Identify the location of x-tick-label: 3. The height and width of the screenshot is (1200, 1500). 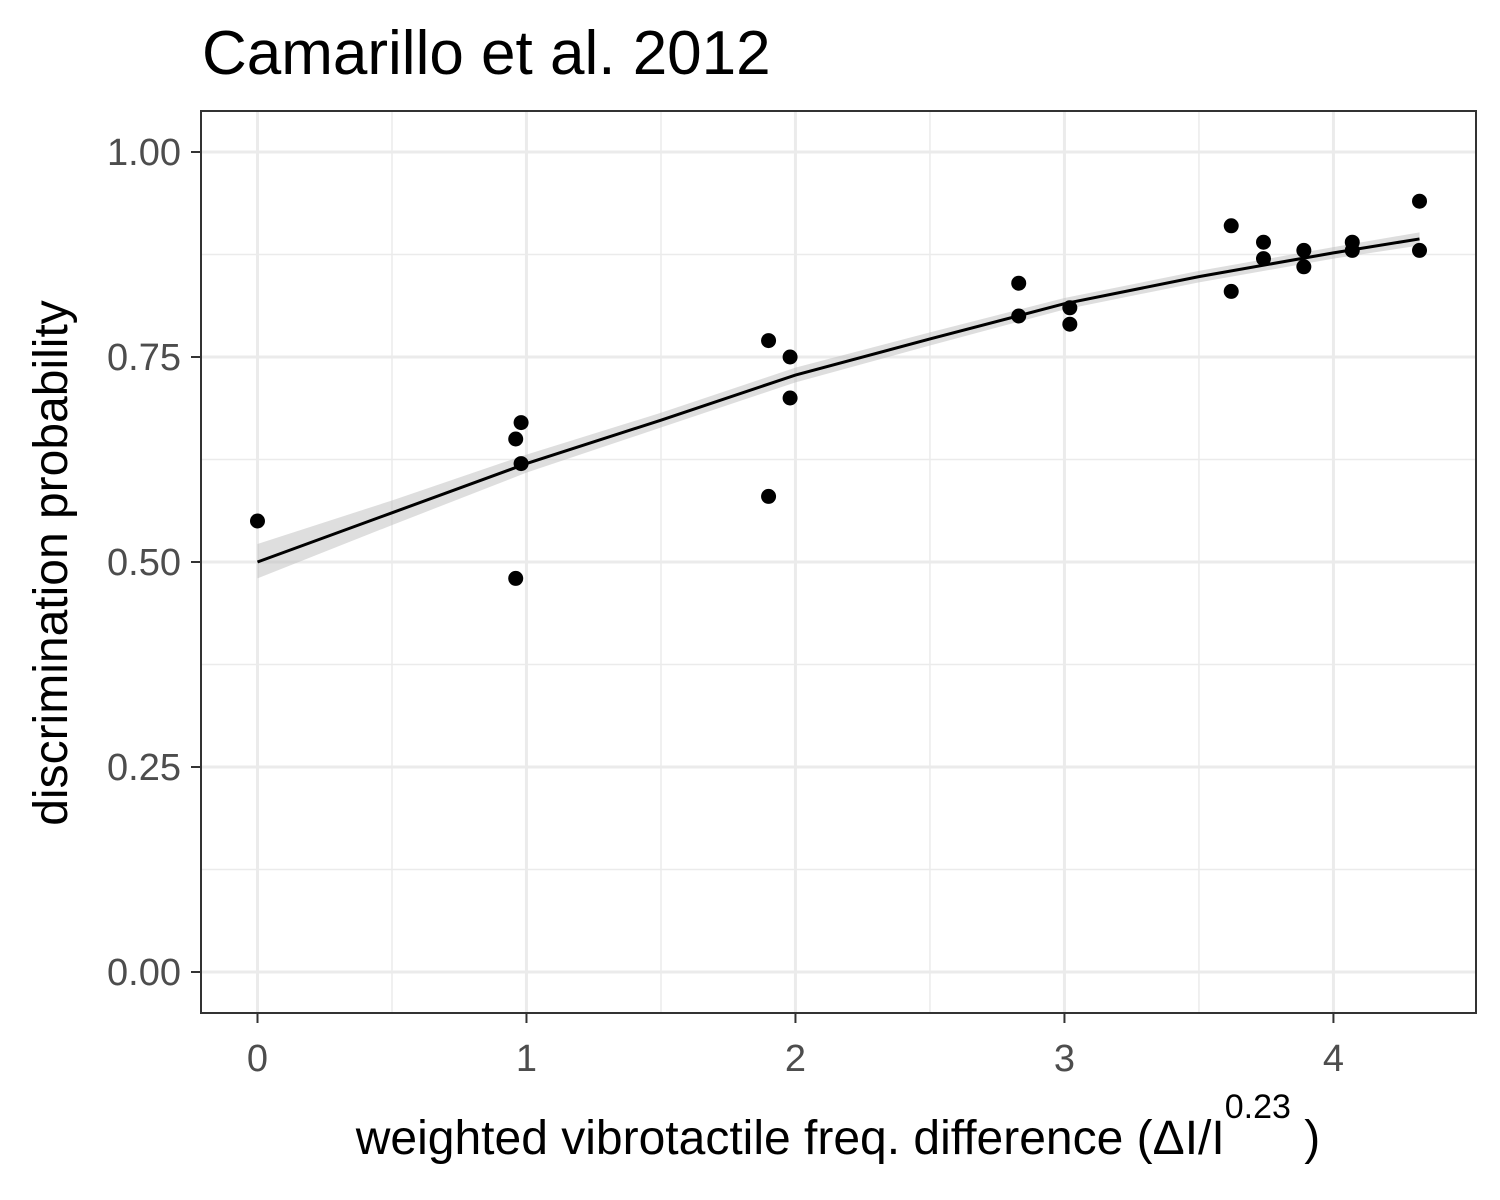
(1064, 1059).